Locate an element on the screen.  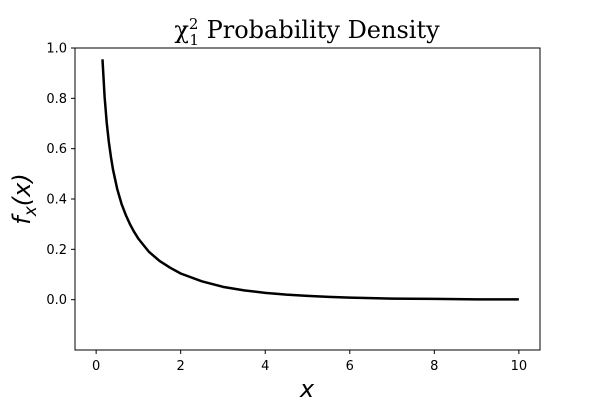
x-tick-label: 0 is located at coordinates (96, 366).